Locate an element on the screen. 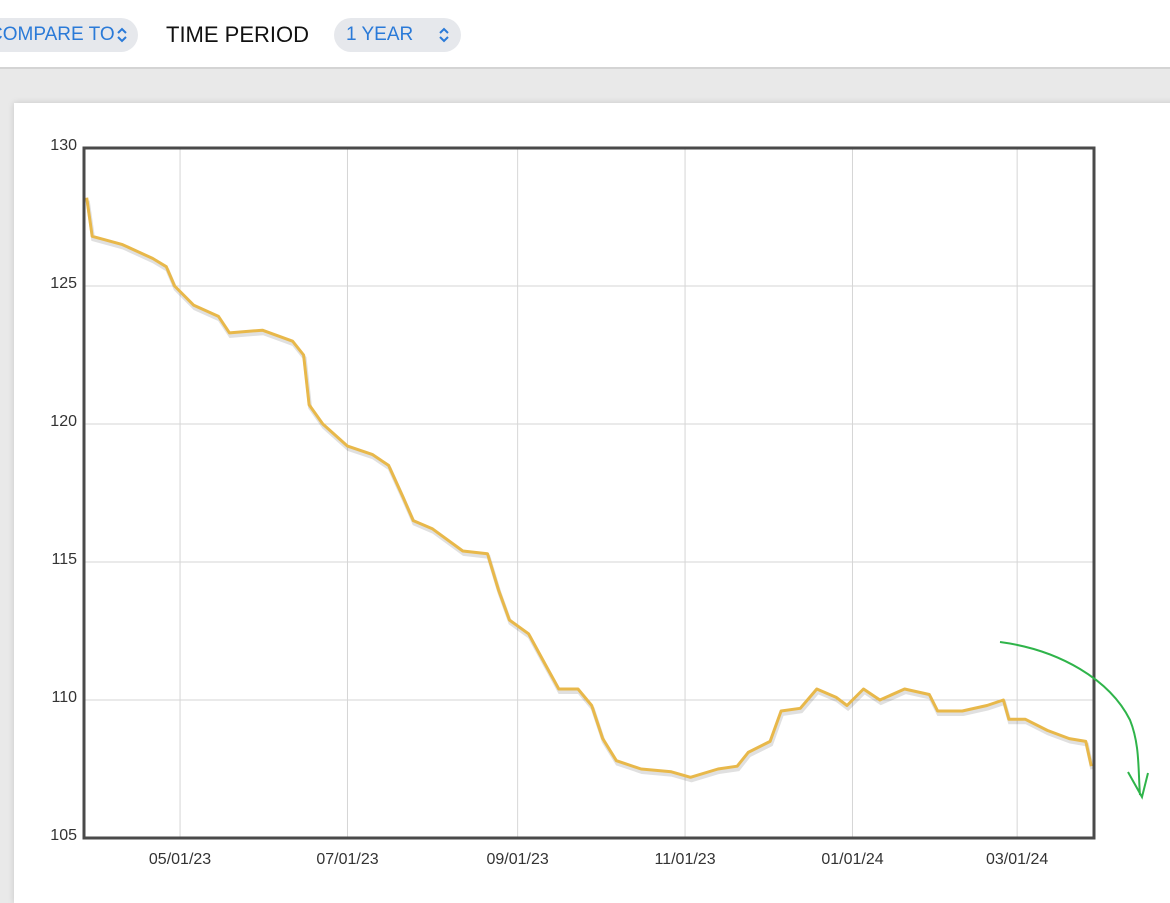  compare-label: COMPARE TO is located at coordinates (57, 34).